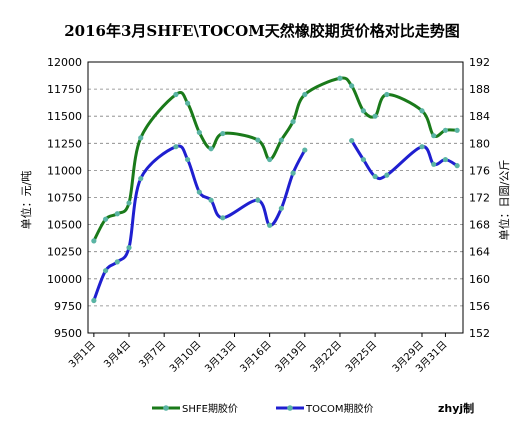 This screenshot has height=433, width=525. I want to click on x-tick-label: 3月13日, so click(220, 357).